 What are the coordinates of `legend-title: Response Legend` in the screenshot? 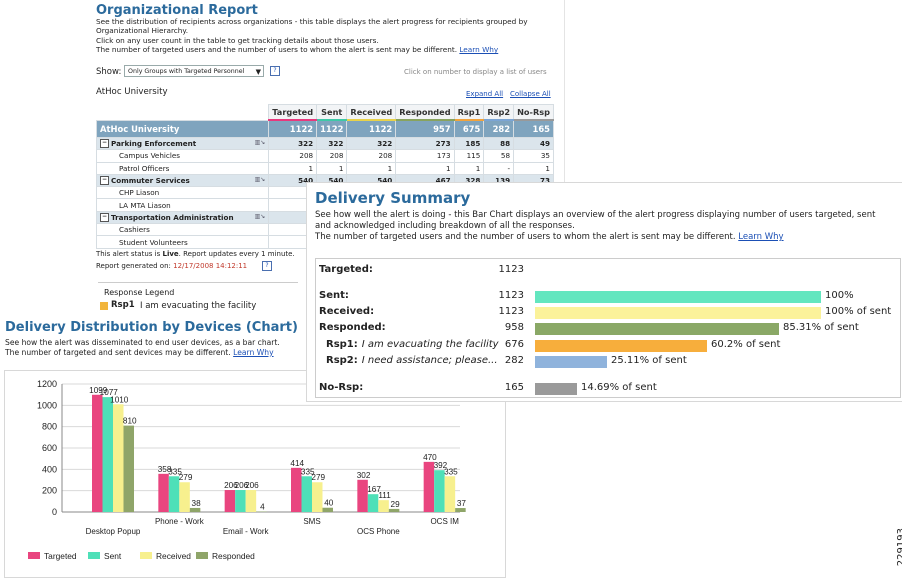 It's located at (139, 292).